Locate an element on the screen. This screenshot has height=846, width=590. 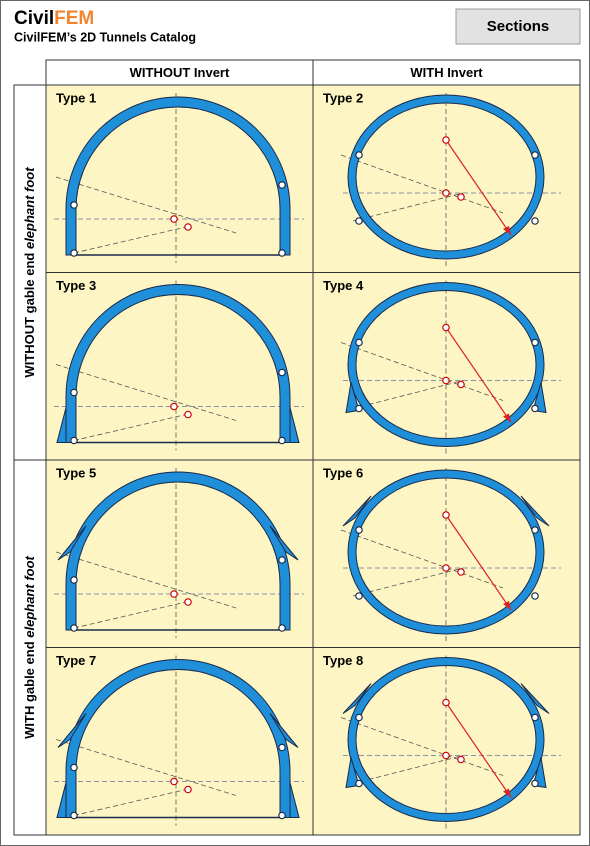
cell: Type 3 is located at coordinates (179, 366).